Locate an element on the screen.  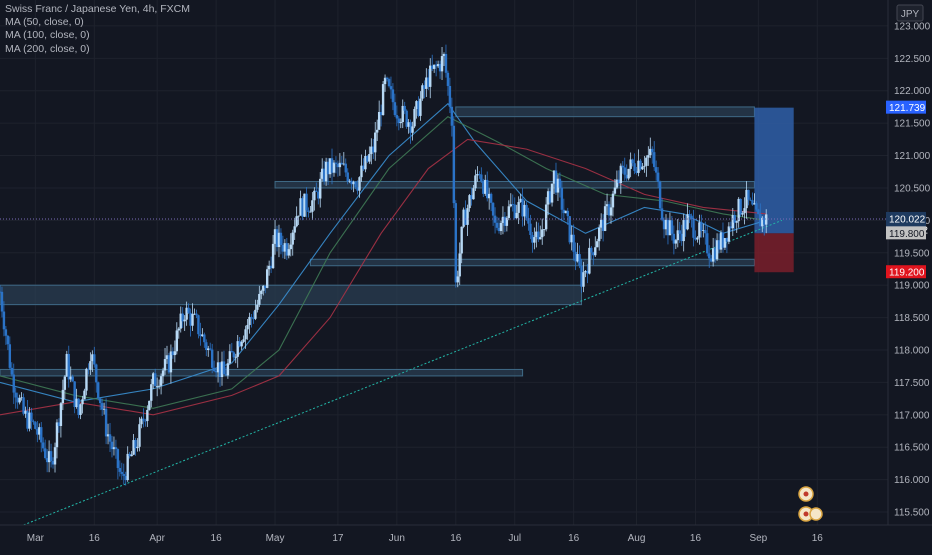
y-tick-label-4: 117.500 is located at coordinates (912, 383).